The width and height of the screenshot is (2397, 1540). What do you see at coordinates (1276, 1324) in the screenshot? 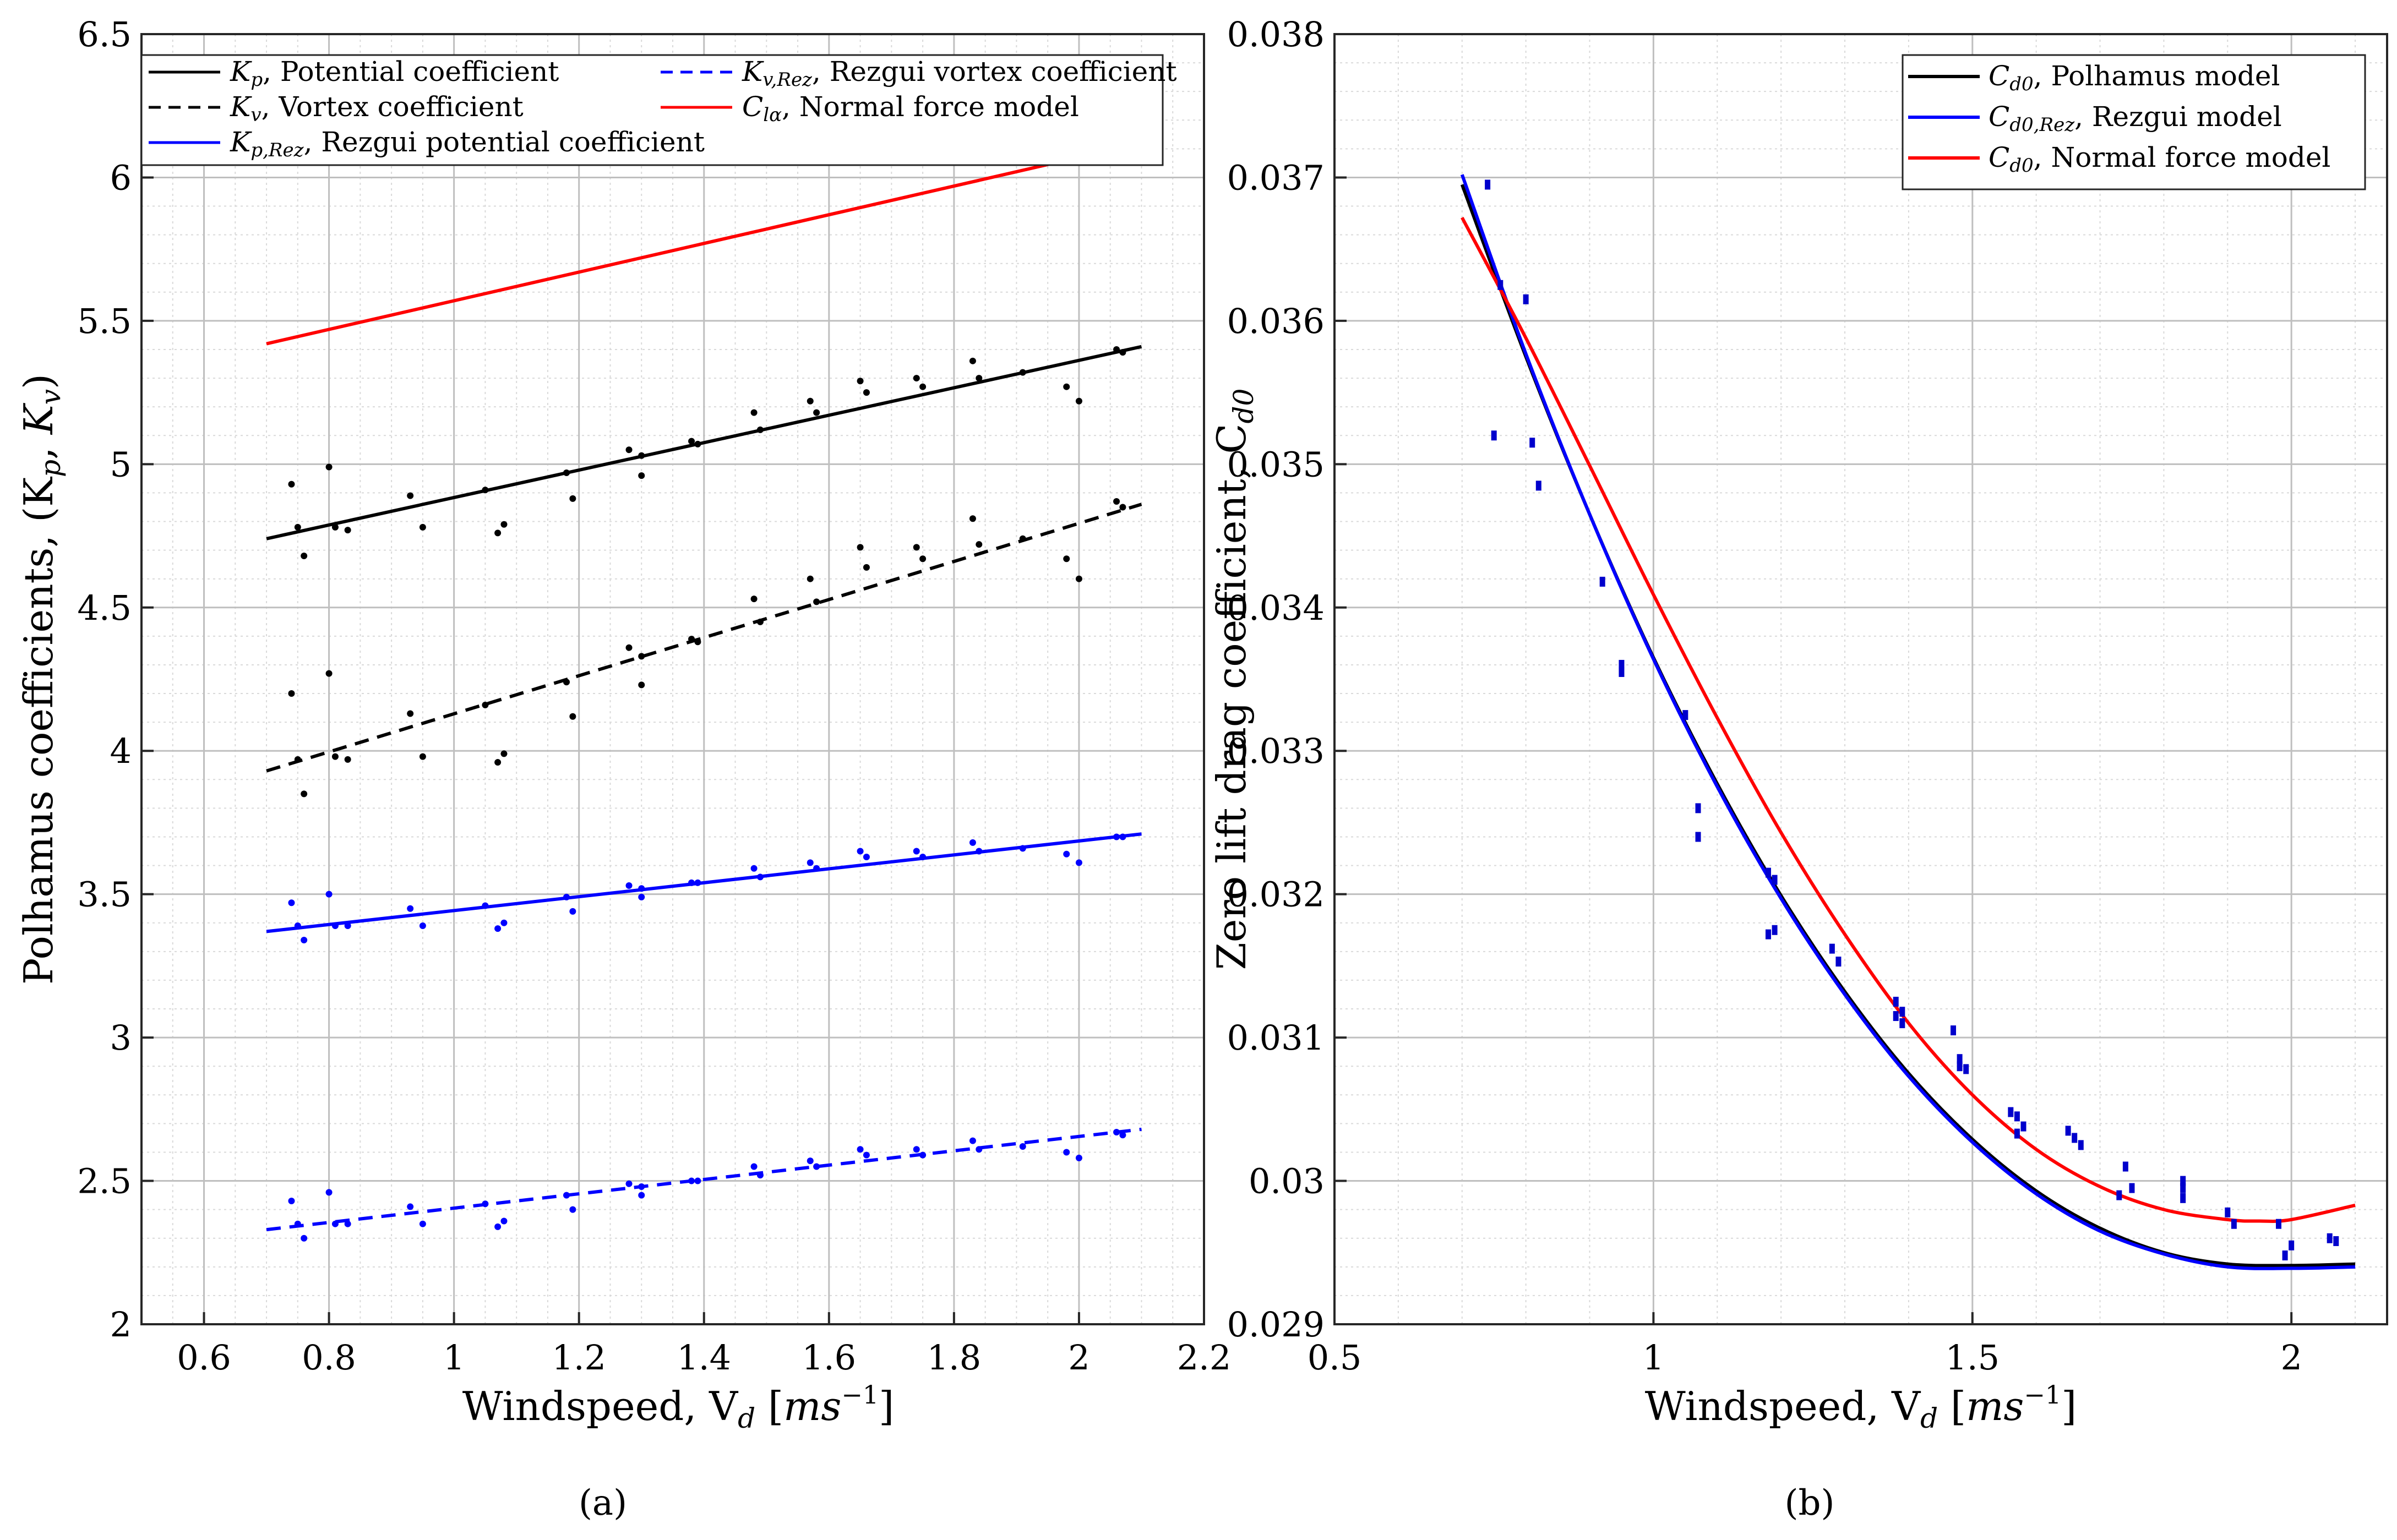
I see `y-tick-label: 0.029` at bounding box center [1276, 1324].